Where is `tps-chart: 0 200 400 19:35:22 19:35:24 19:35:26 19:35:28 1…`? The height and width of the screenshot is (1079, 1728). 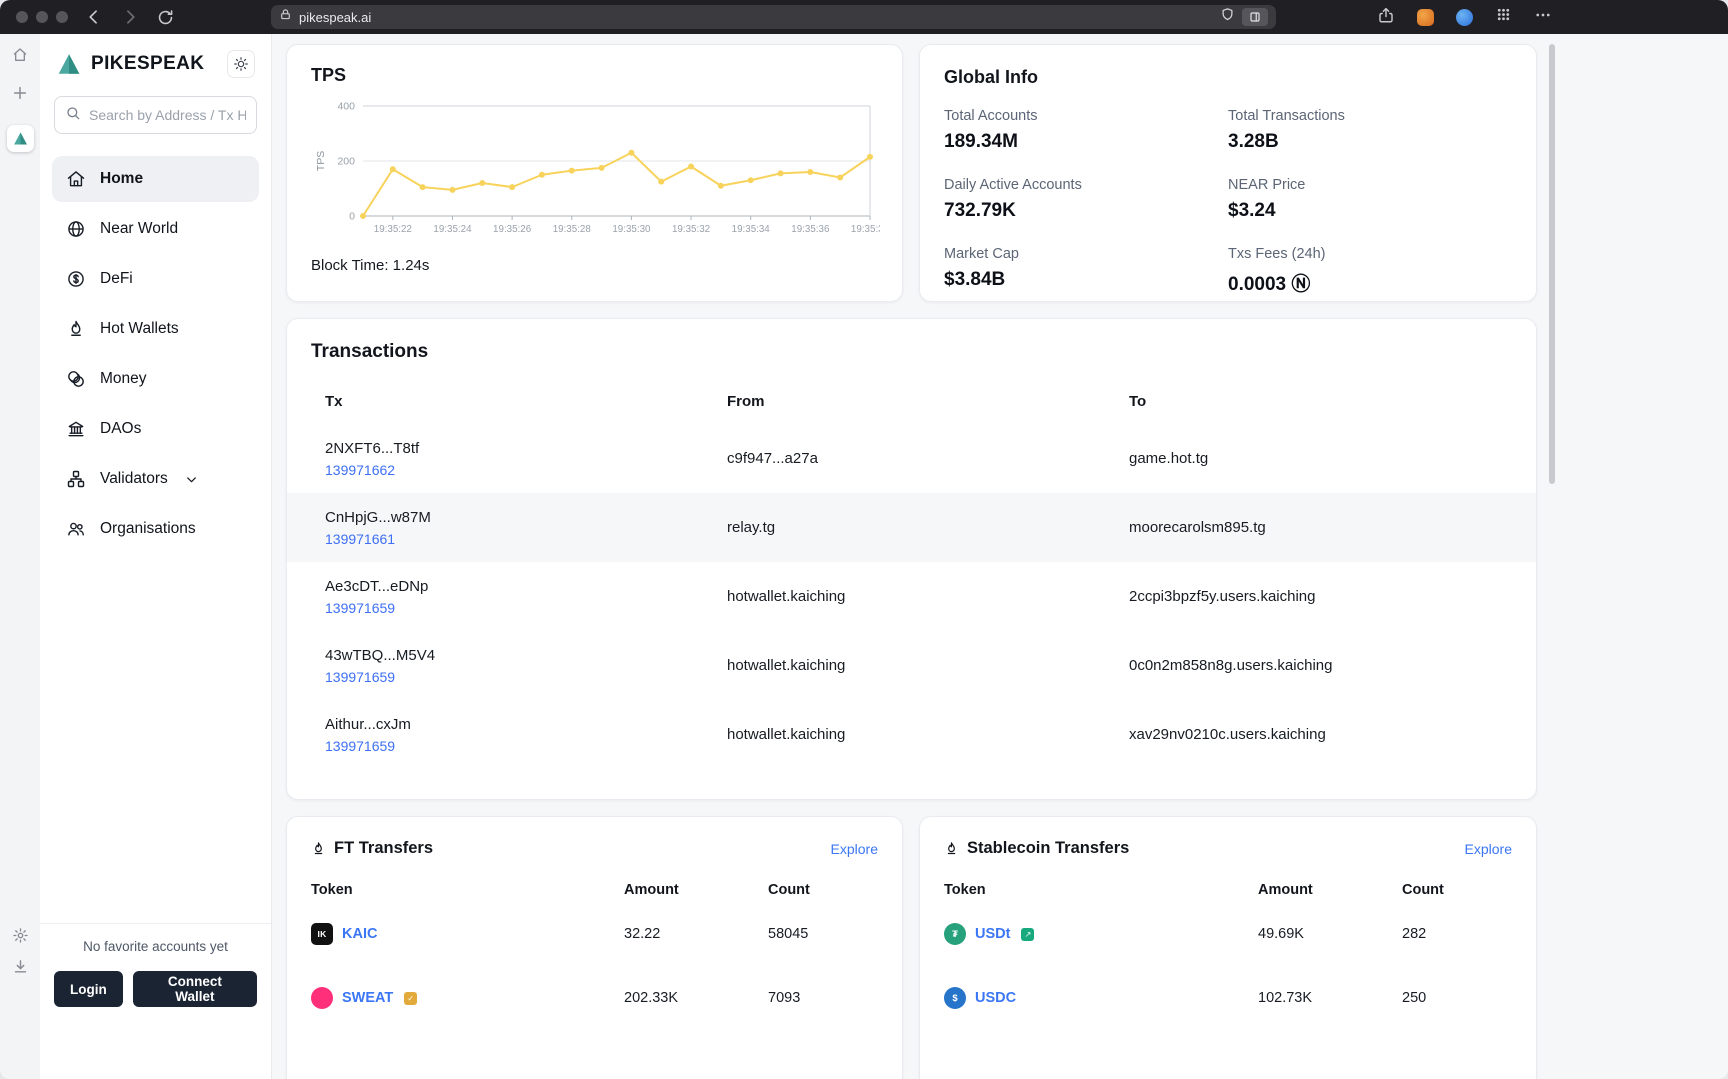
tps-chart: 0 200 400 19:35:22 19:35:24 19:35:26 19:35:28 1… is located at coordinates (602, 168).